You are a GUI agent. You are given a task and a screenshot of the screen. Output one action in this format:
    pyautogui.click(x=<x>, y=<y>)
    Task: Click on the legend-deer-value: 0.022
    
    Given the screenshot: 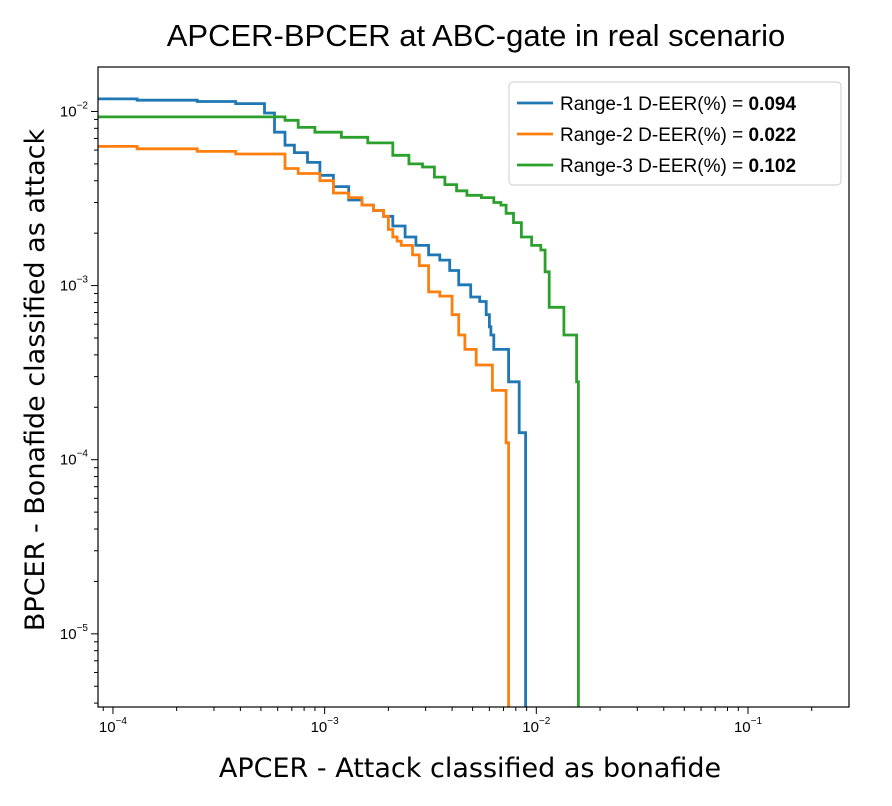 What is the action you would take?
    pyautogui.click(x=772, y=135)
    